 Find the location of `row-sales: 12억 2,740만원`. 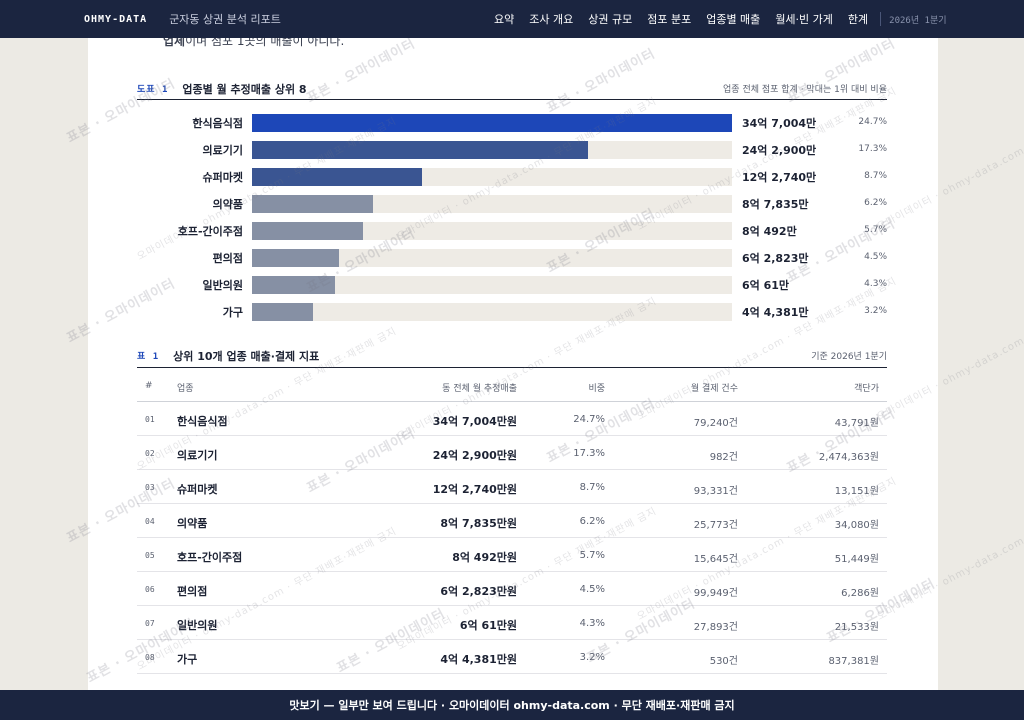

row-sales: 12억 2,740만원 is located at coordinates (474, 489).